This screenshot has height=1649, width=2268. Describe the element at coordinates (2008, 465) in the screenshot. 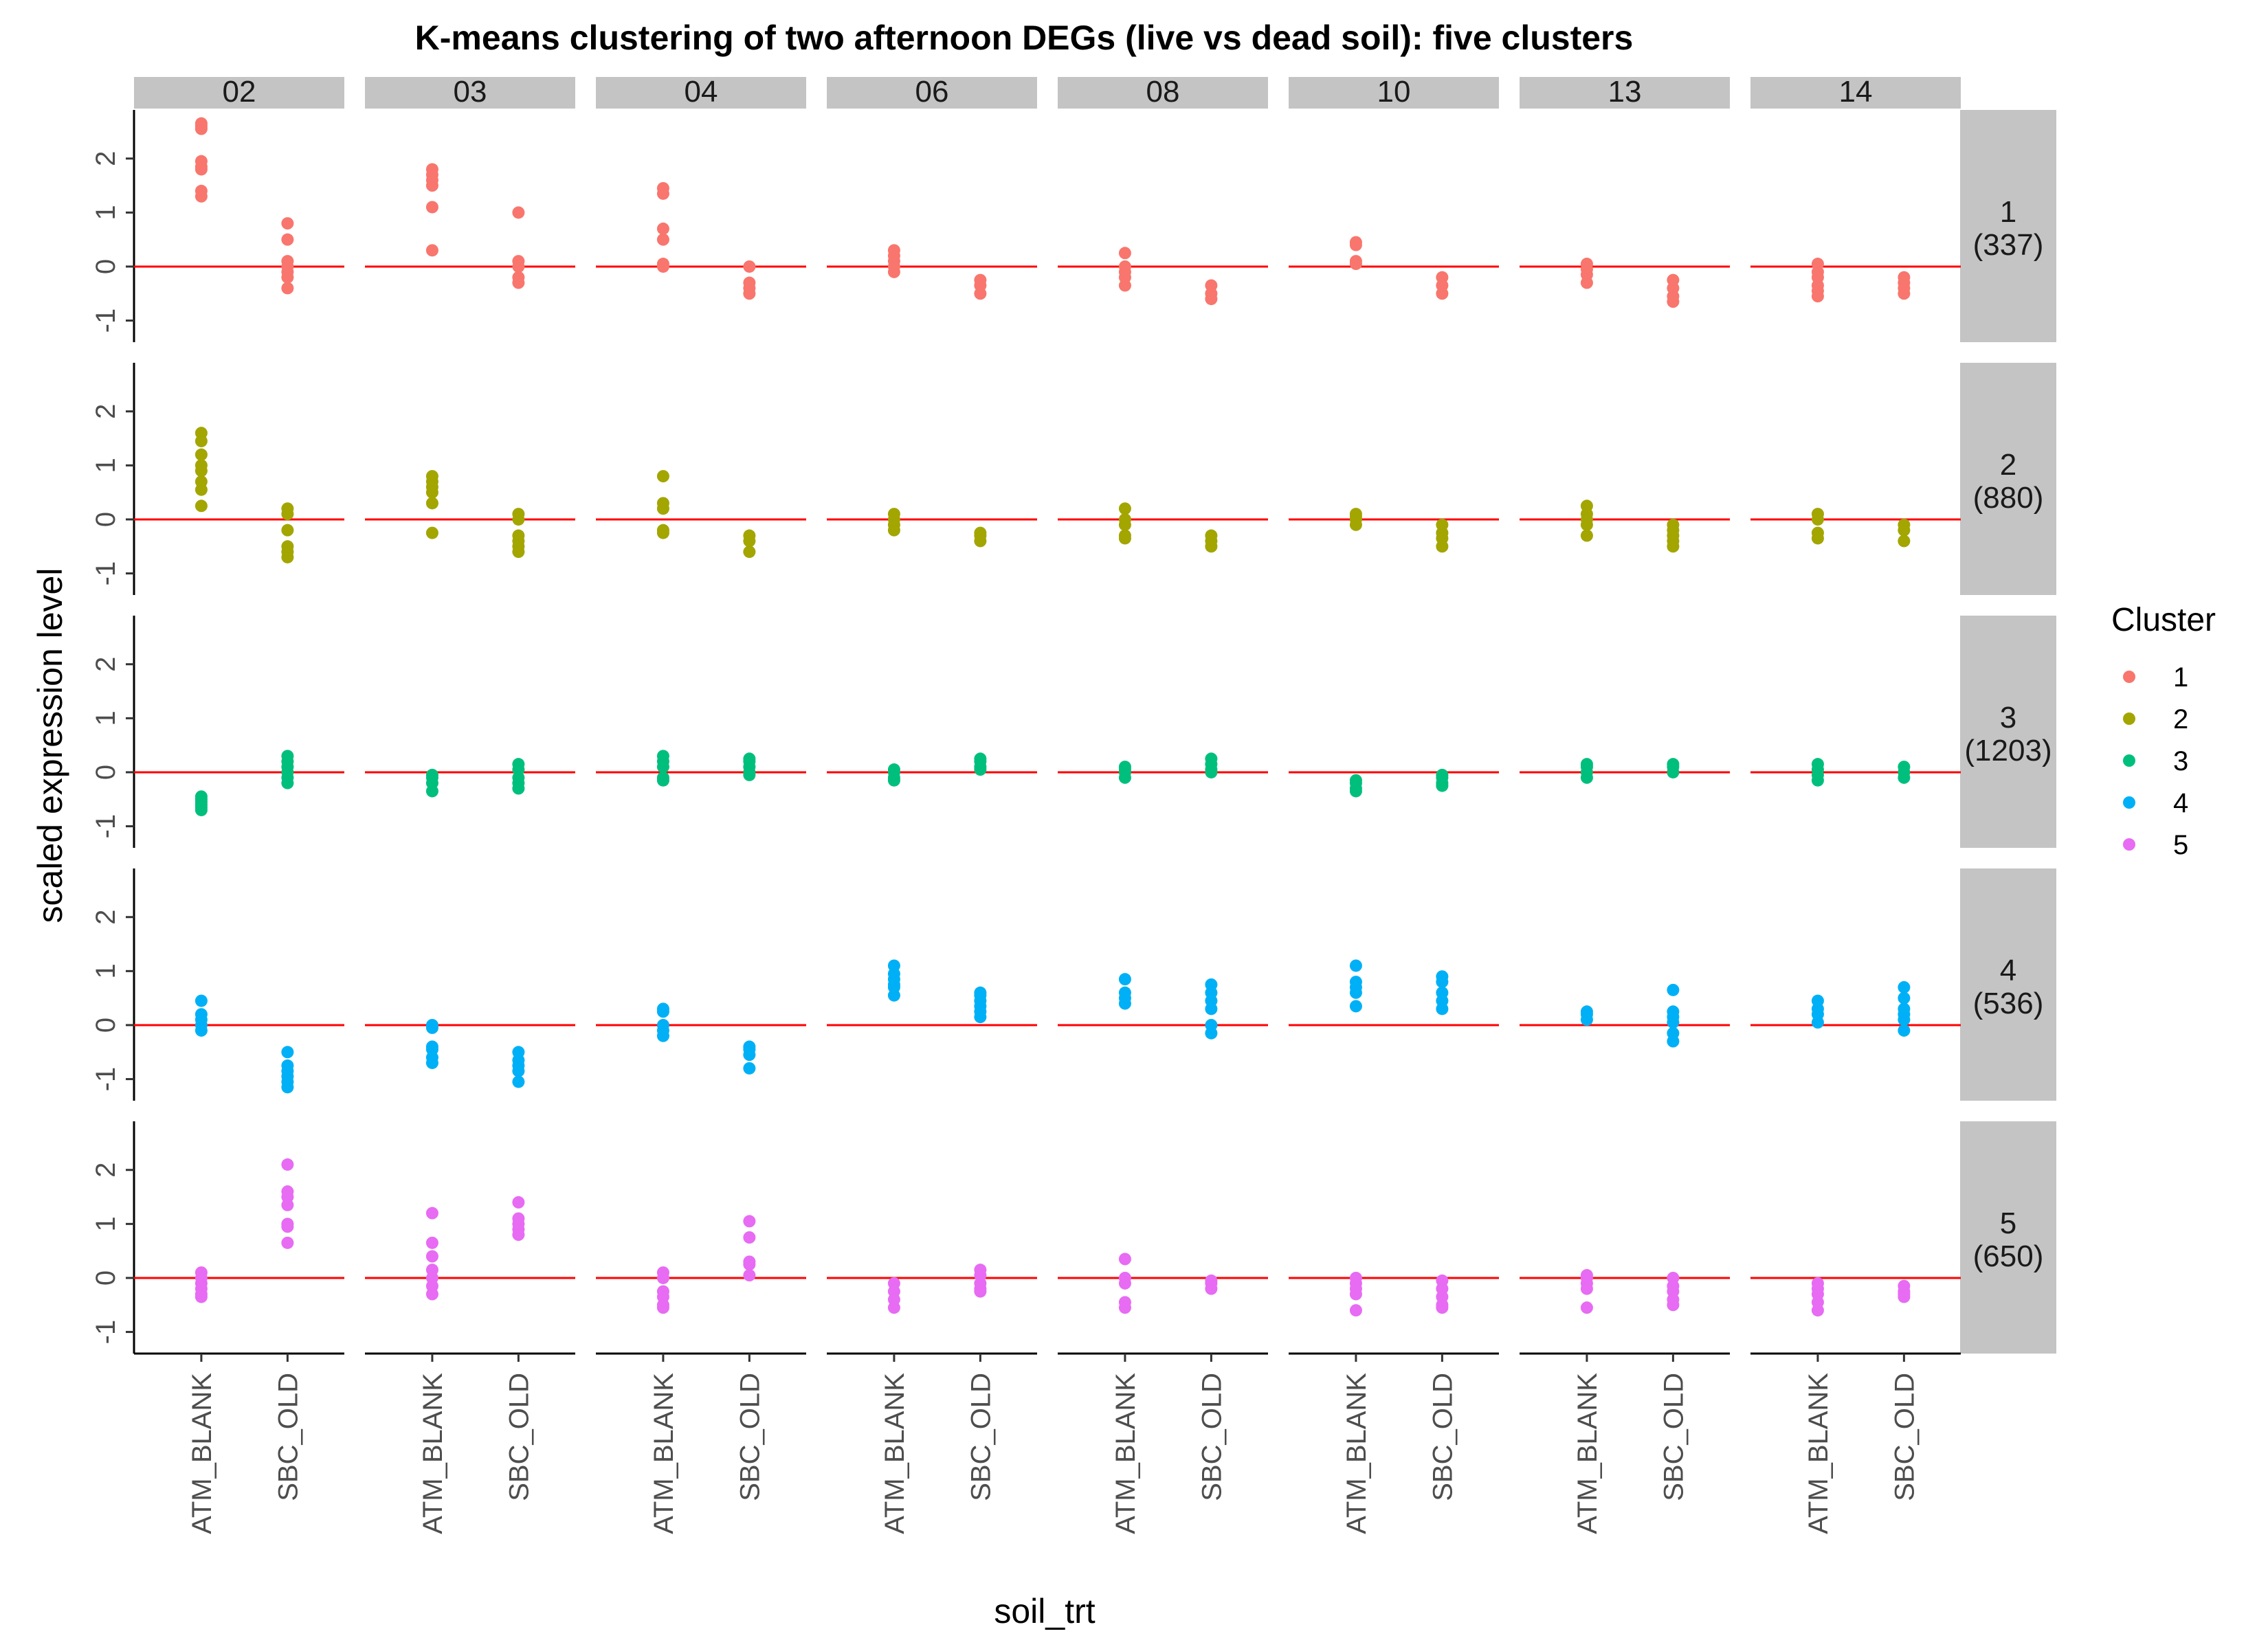

I see `row-strip-cluster-label: 2` at that location.